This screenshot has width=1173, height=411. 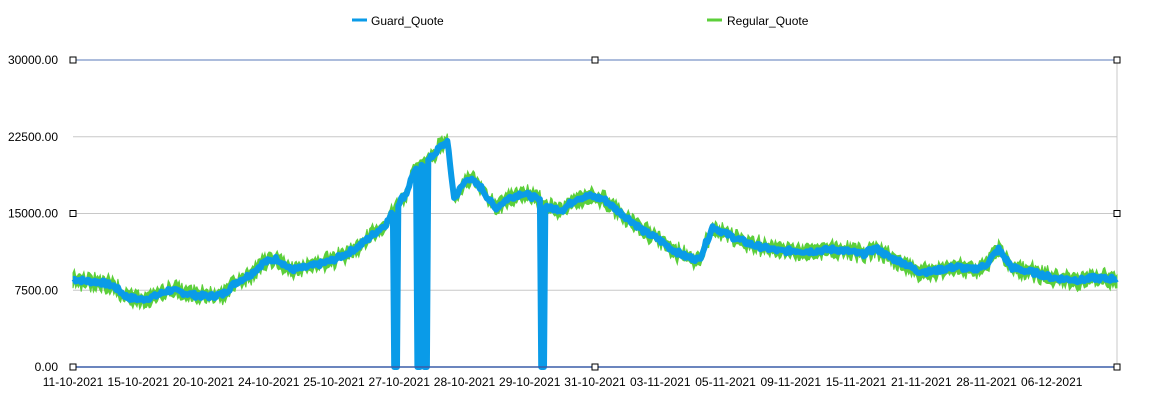 I want to click on legend-label-guard-quote: Guard_Quote, so click(x=407, y=21).